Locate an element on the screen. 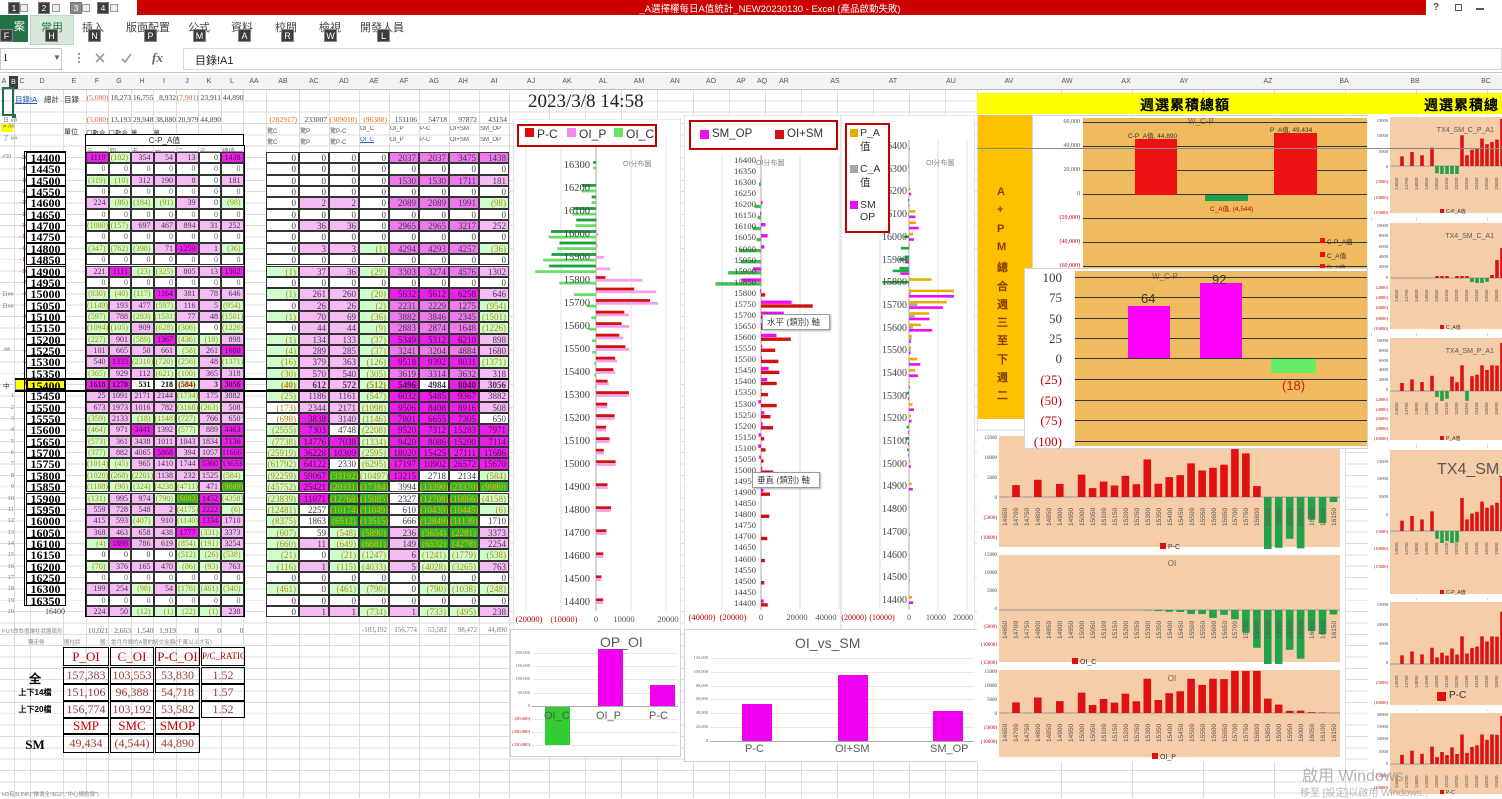  svg-text: (8000) is located at coordinates (1382, 428).